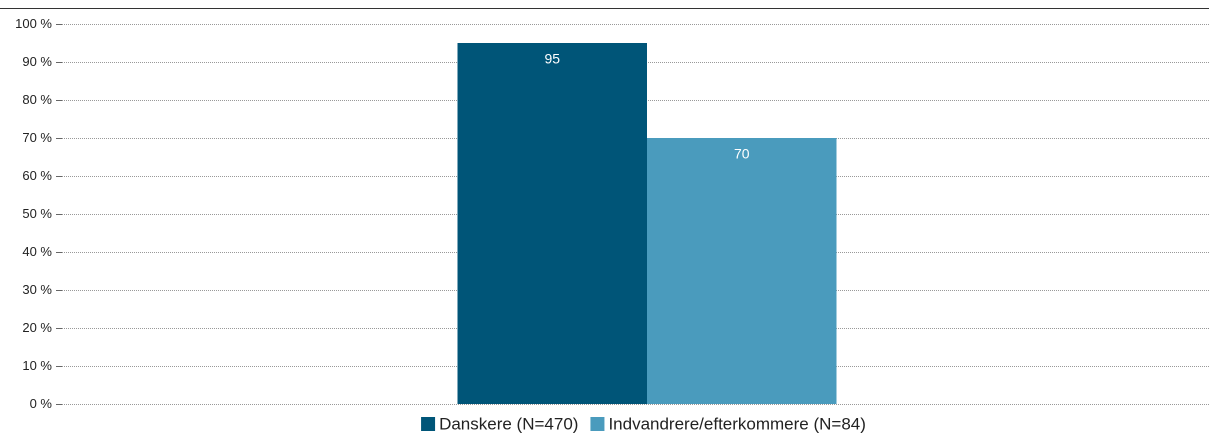  I want to click on y-tick-label: 40 %, so click(37, 251).